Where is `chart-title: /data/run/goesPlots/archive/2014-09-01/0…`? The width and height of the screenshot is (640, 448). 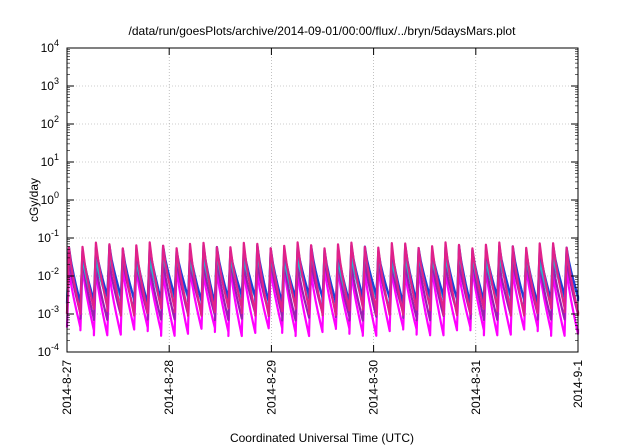
chart-title: /data/run/goesPlots/archive/2014-09-01/0… is located at coordinates (323, 31).